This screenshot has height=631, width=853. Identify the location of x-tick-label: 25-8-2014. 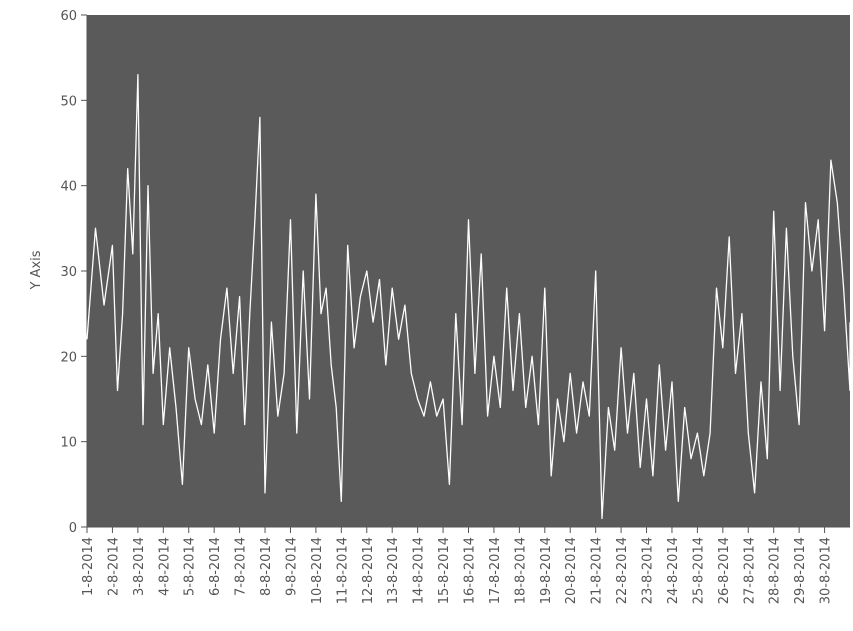
(698, 570).